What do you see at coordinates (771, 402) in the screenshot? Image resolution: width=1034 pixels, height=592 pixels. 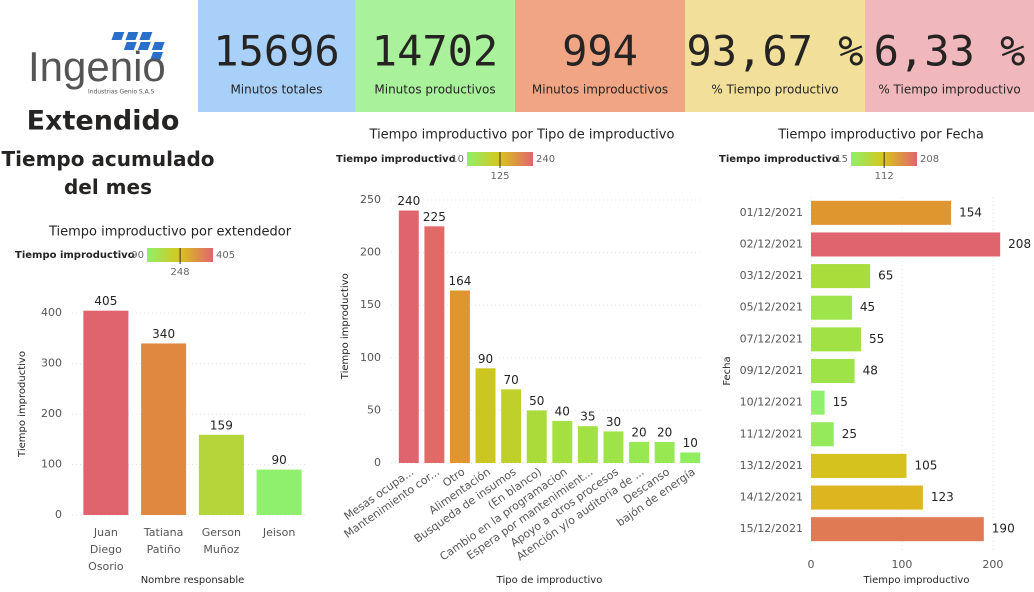 I see `y-tick-label: 10/12/2021` at bounding box center [771, 402].